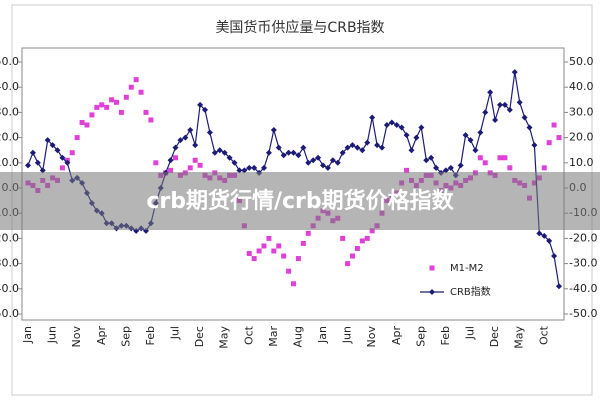 The width and height of the screenshot is (600, 400). What do you see at coordinates (9, 263) in the screenshot?
I see `y-tick-label: -30.0` at bounding box center [9, 263].